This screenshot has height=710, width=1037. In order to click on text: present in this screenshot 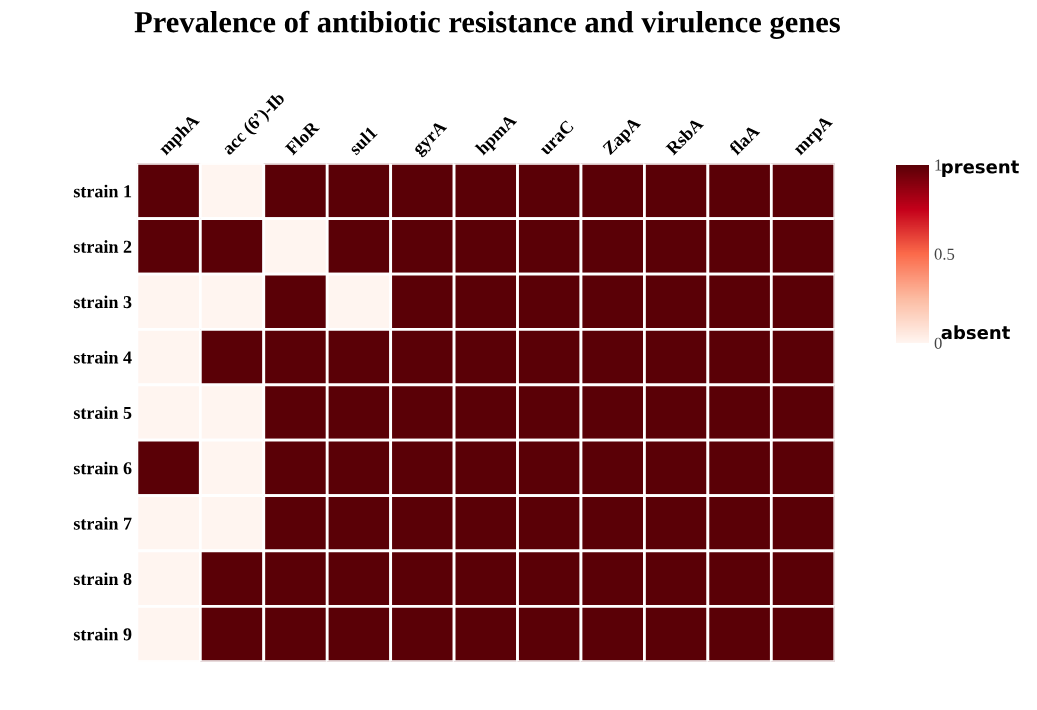, I will do `click(980, 169)`.